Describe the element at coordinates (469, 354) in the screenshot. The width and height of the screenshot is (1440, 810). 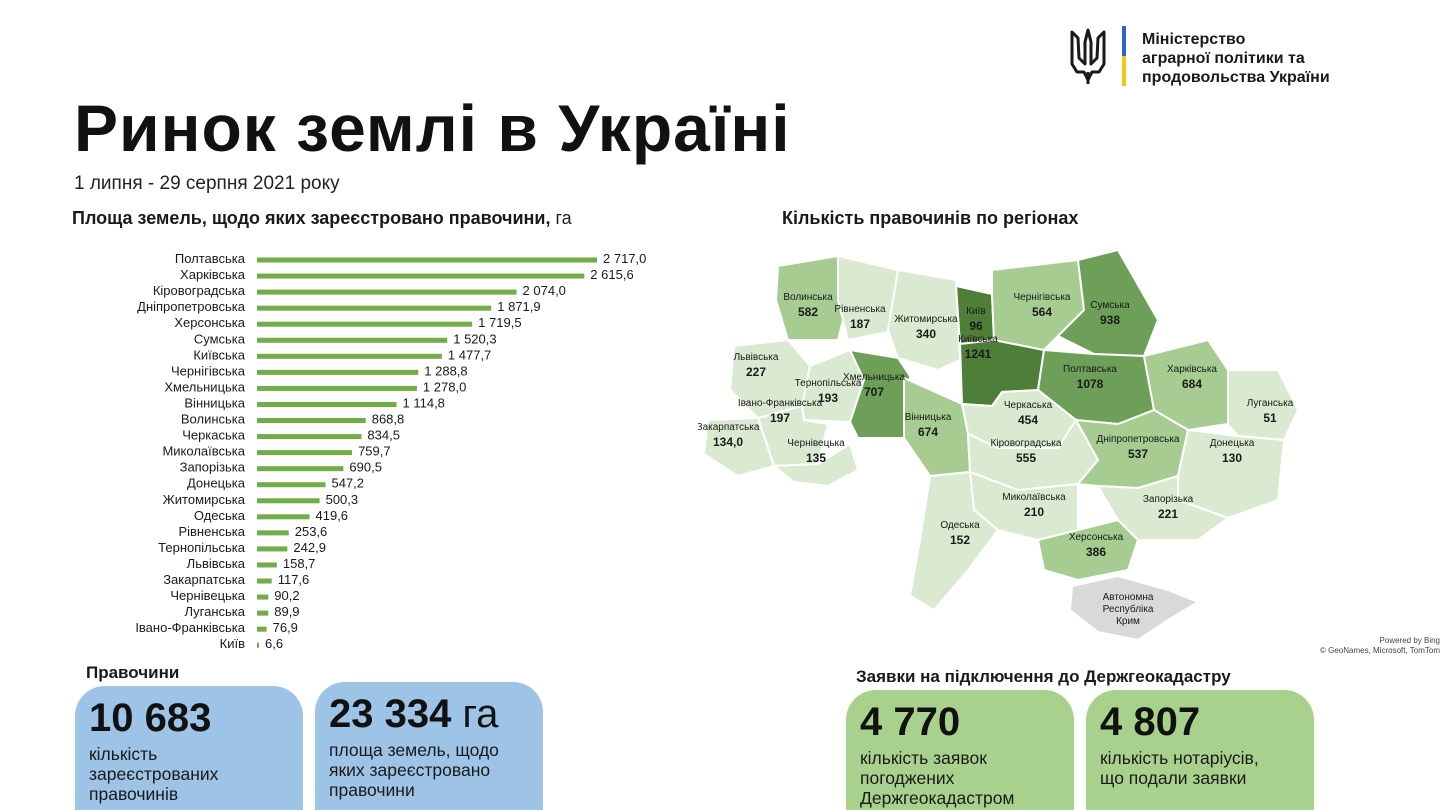
I see `value-label: 1 477,7` at that location.